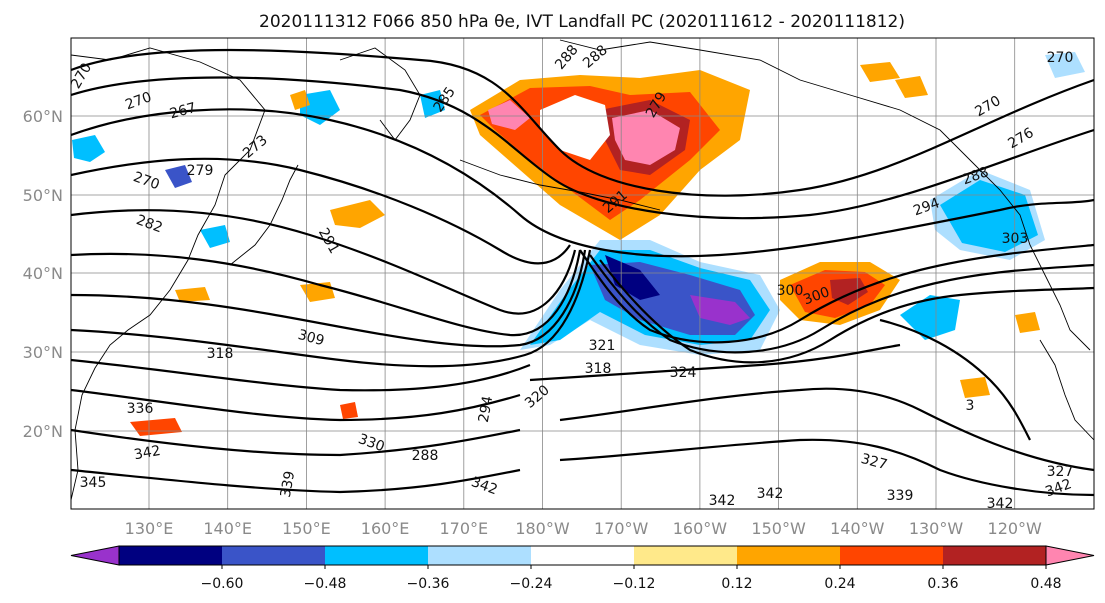  I want to click on contour-label: 309, so click(311, 338).